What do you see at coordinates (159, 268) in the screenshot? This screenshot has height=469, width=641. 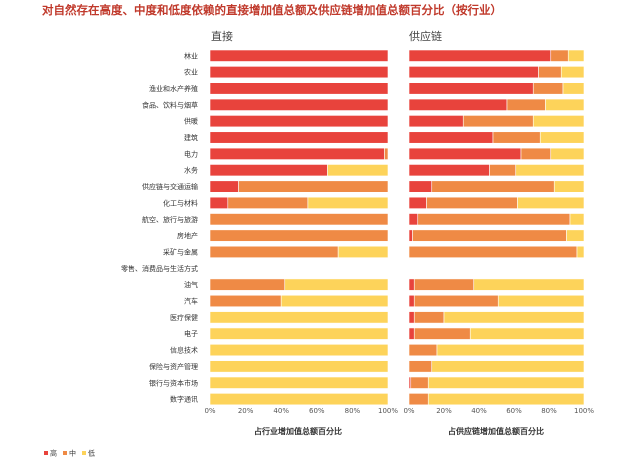 I see `category-label: 零售、消费品与生活方式` at bounding box center [159, 268].